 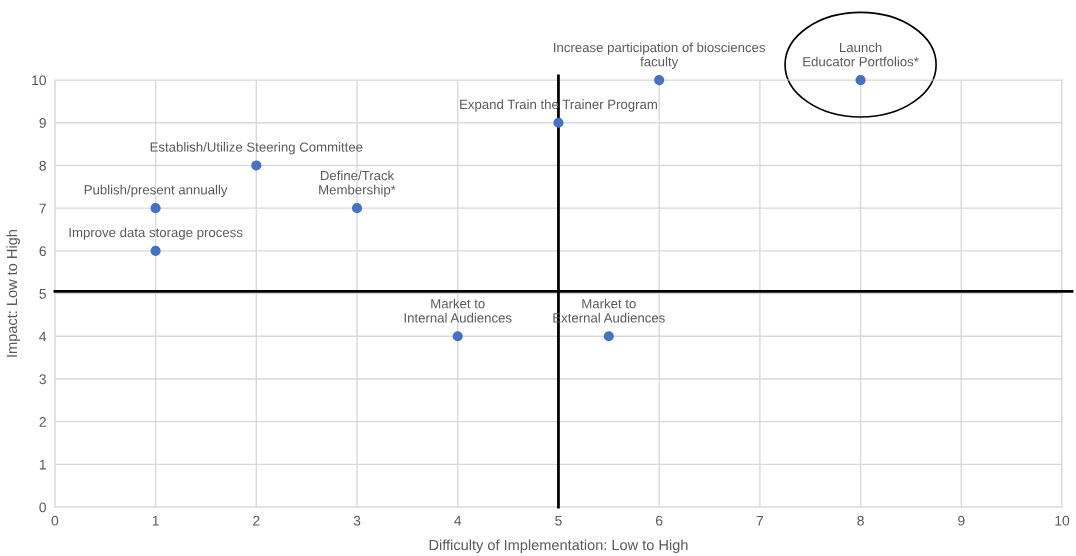 What do you see at coordinates (357, 520) in the screenshot?
I see `x-tick-label: 3` at bounding box center [357, 520].